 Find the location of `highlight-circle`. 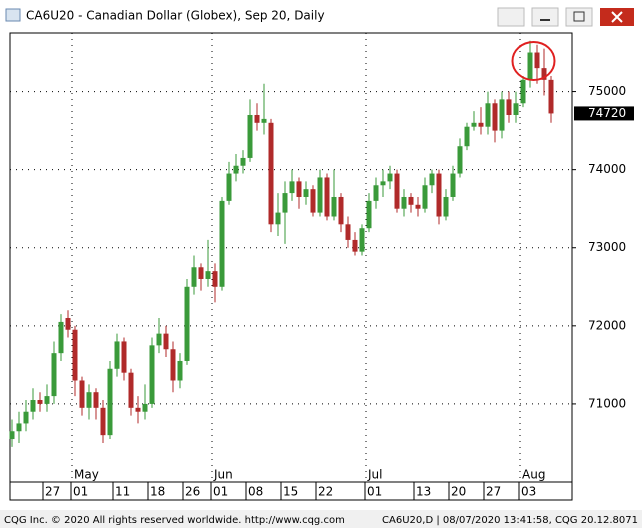

highlight-circle is located at coordinates (533, 61).